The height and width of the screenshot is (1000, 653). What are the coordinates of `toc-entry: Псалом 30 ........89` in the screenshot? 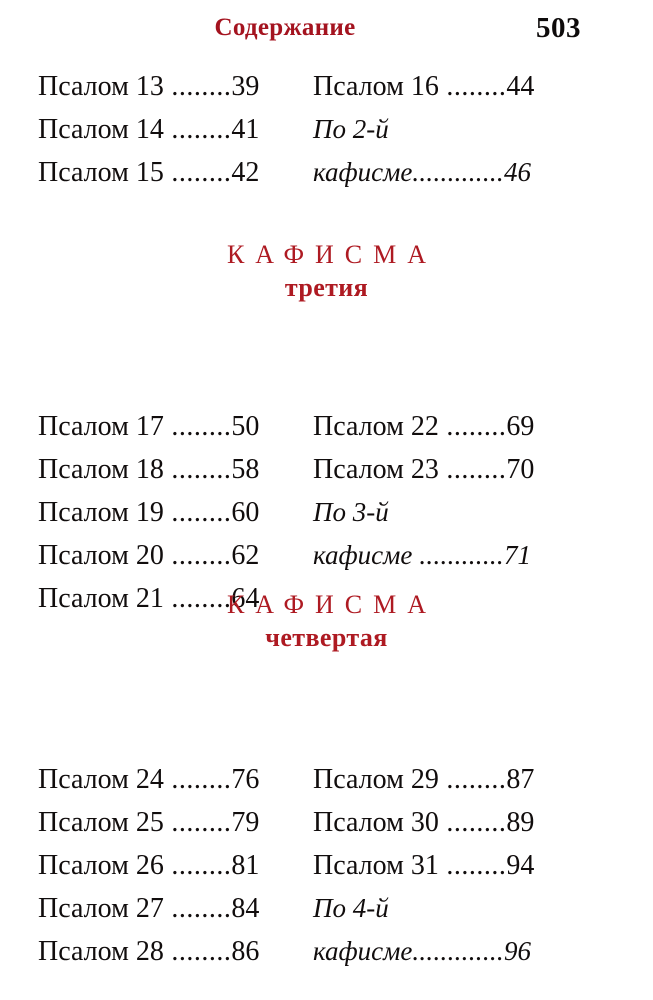 It's located at (448, 822).